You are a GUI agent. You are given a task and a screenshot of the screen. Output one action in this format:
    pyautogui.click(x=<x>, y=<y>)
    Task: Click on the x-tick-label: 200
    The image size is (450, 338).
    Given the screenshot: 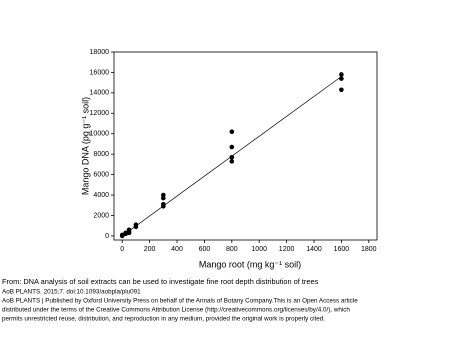 What is the action you would take?
    pyautogui.click(x=150, y=249)
    